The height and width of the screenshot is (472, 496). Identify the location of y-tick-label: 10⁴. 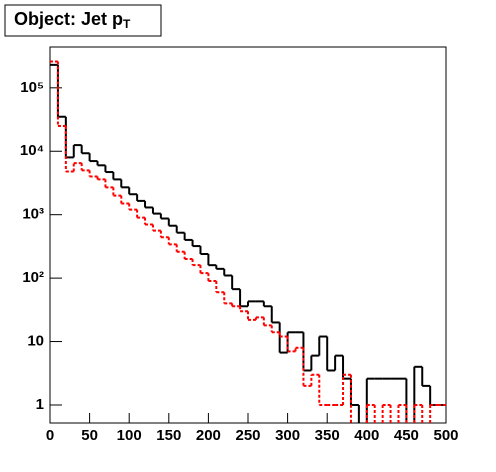
(32, 150).